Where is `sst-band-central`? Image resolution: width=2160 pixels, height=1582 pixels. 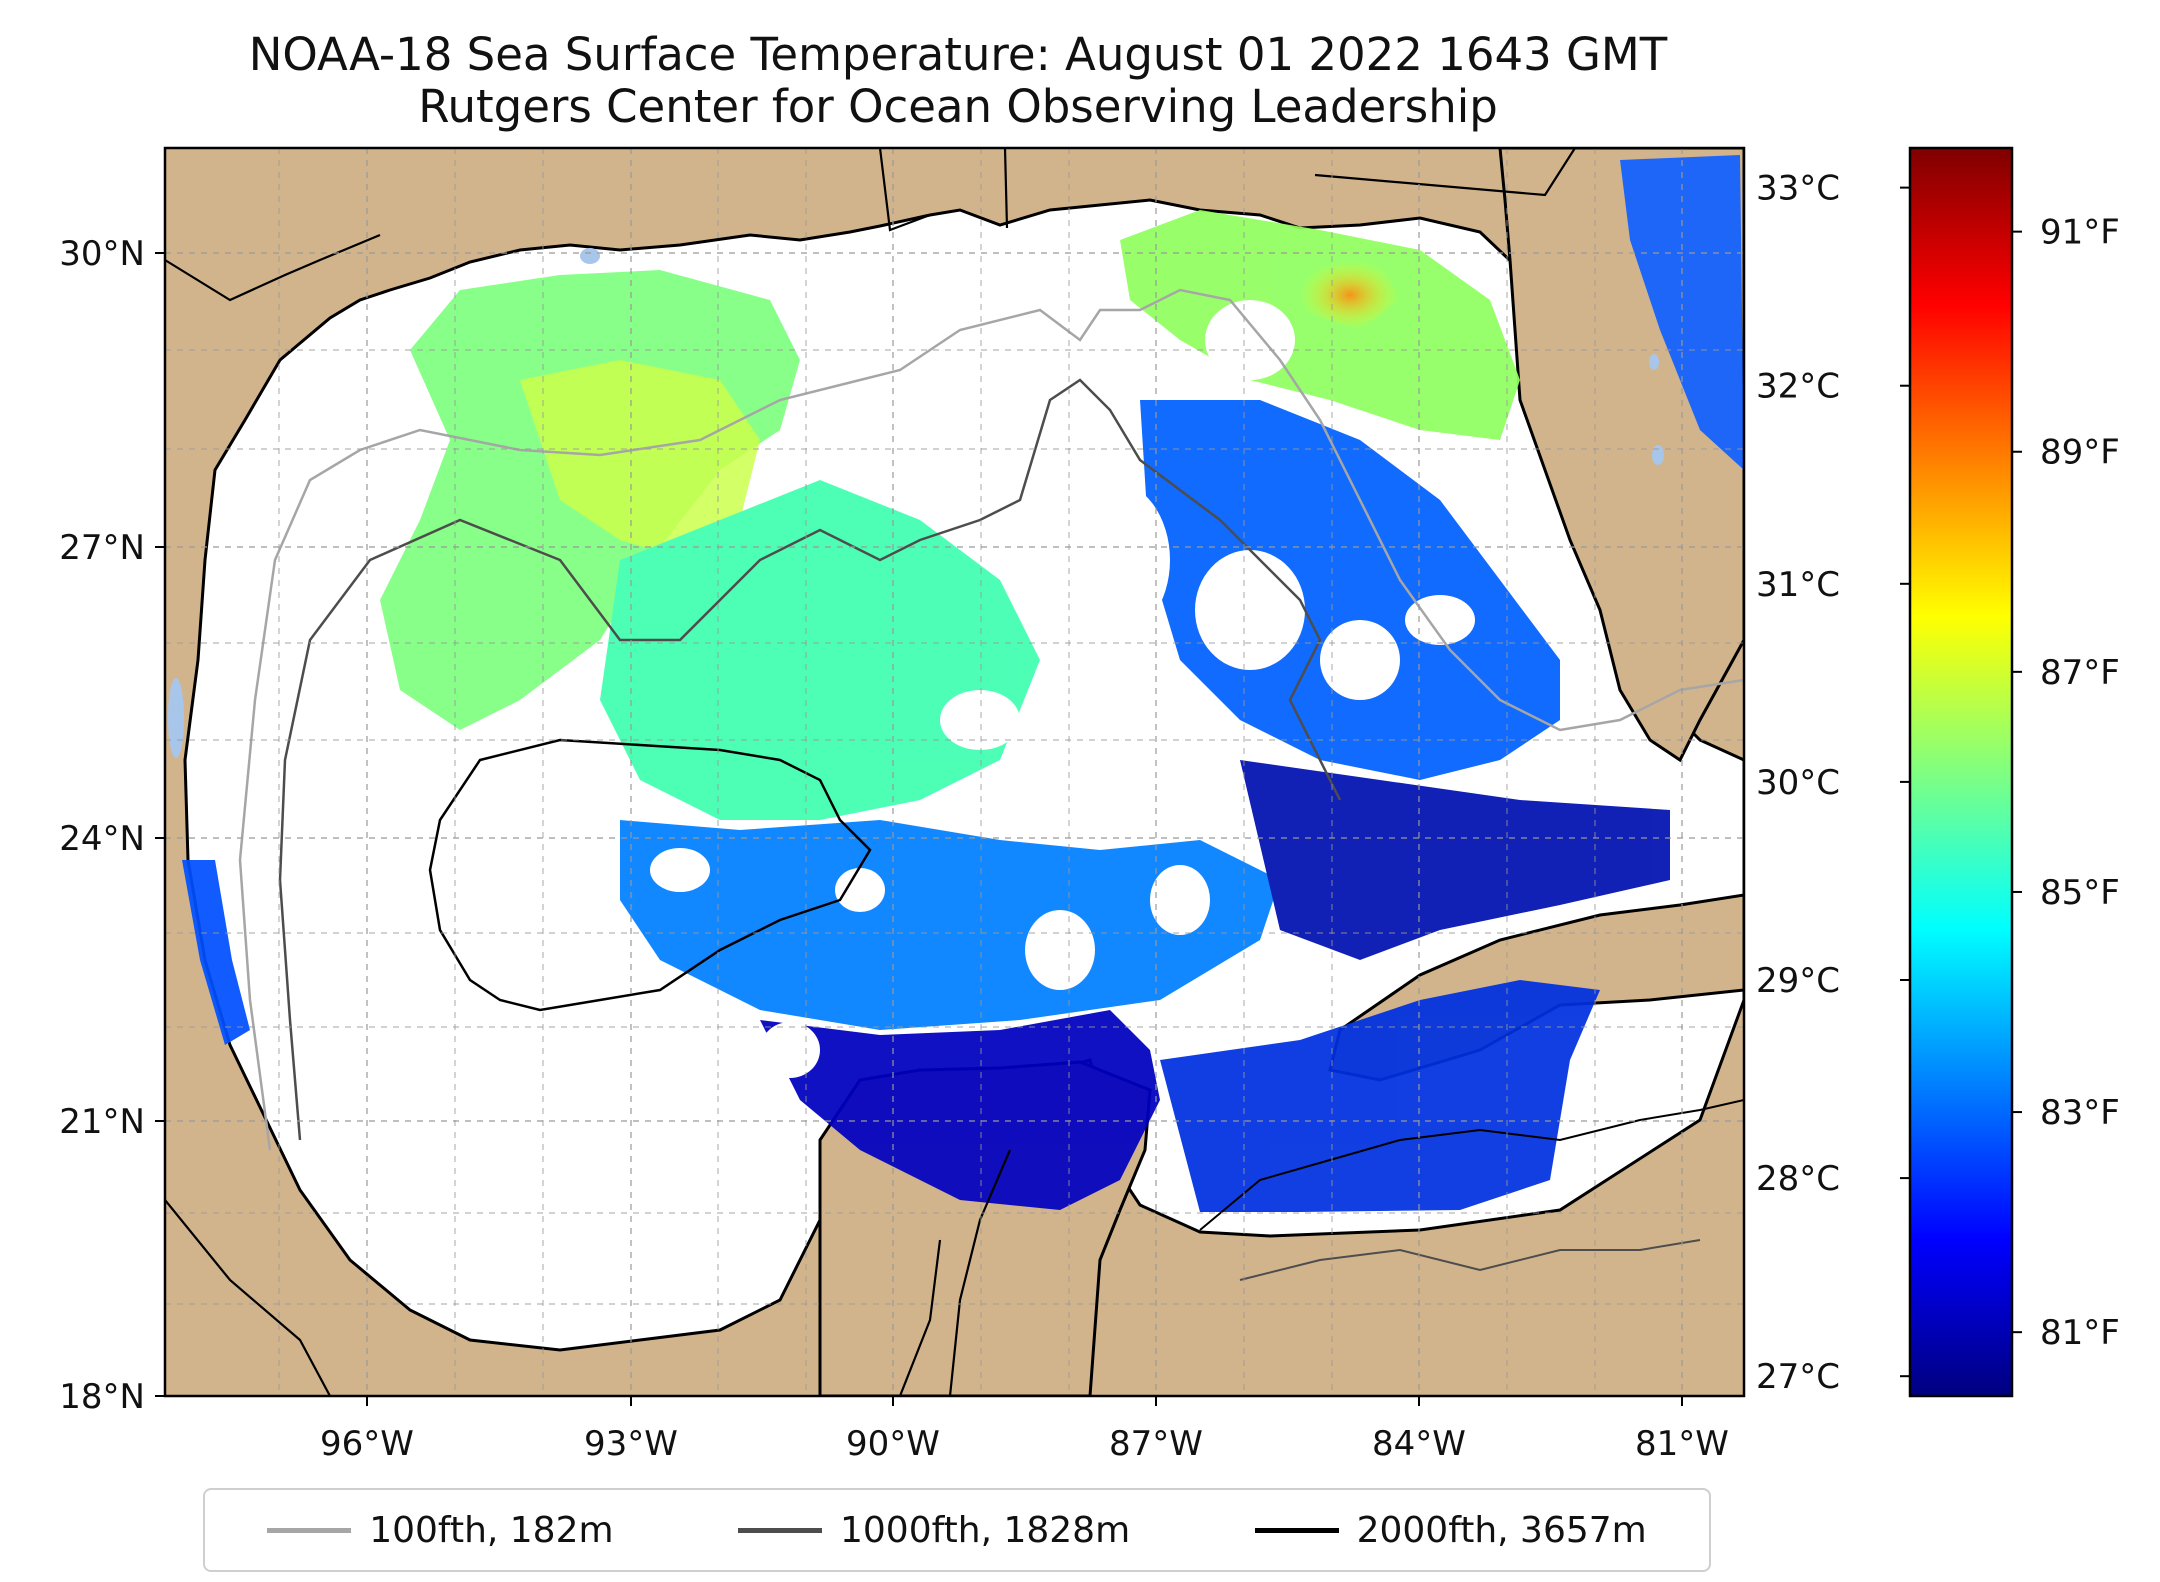
sst-band-central is located at coordinates (820, 650).